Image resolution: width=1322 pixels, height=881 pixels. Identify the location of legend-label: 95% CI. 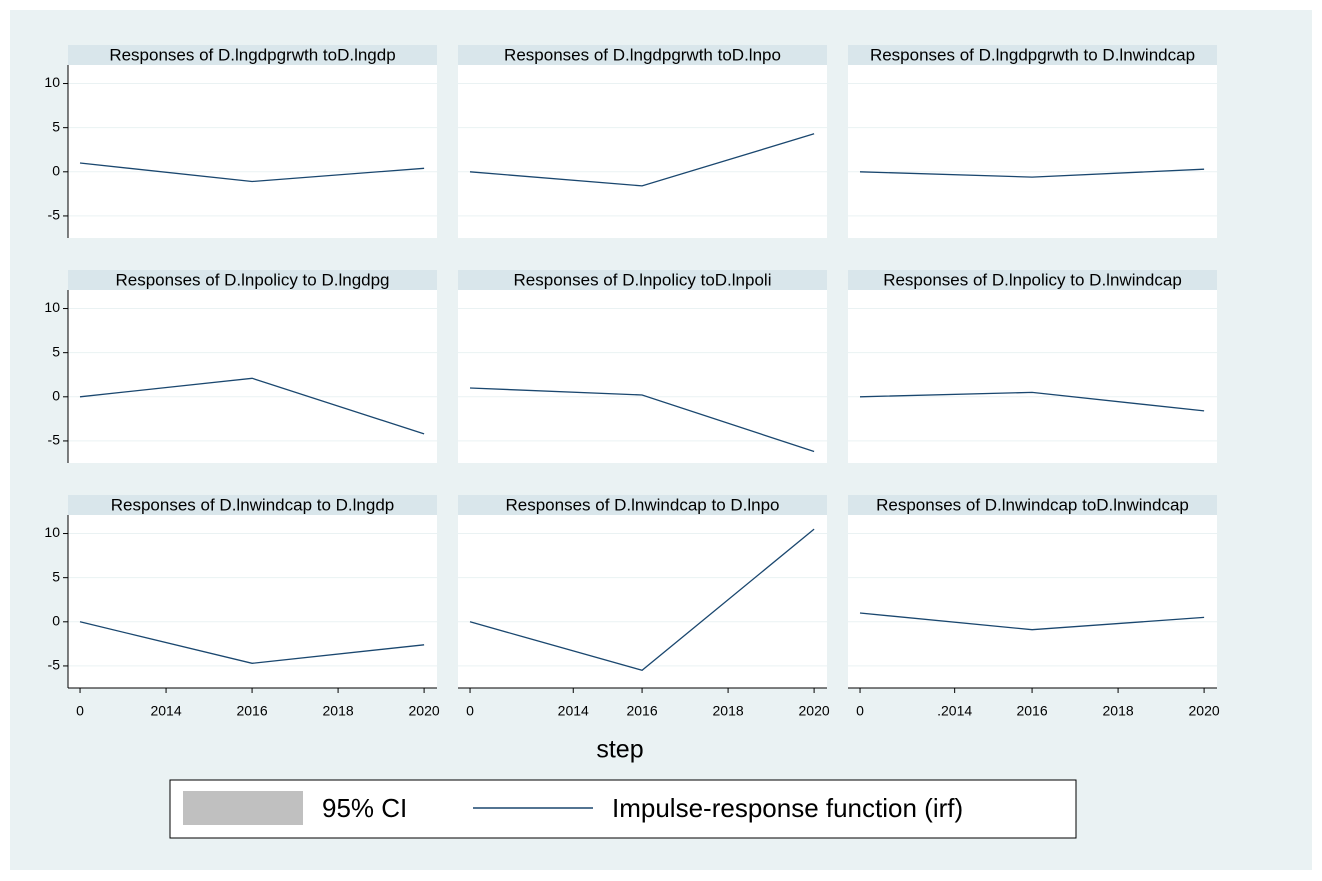
(364, 808).